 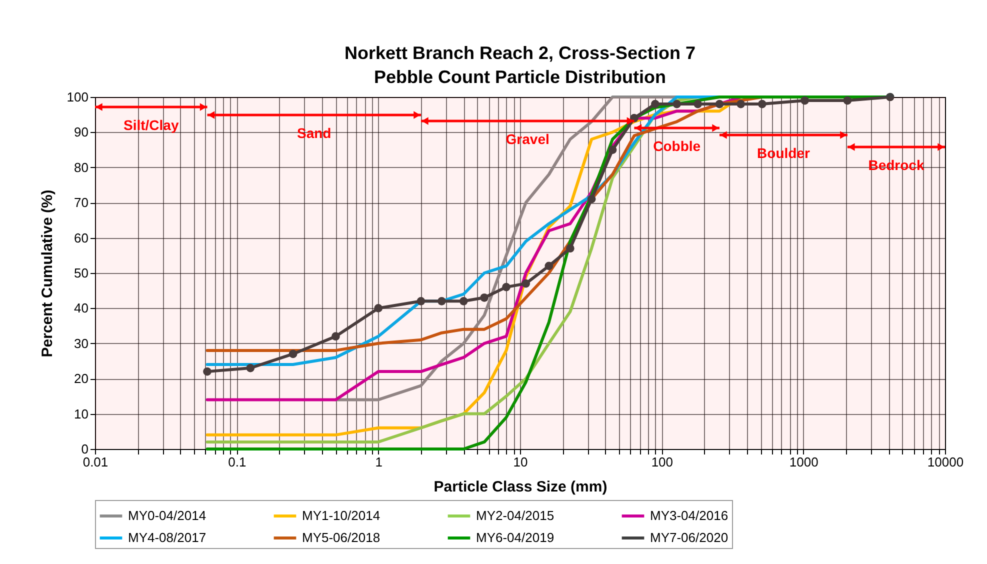 I want to click on x-tick-label: 0.01, so click(x=95, y=462).